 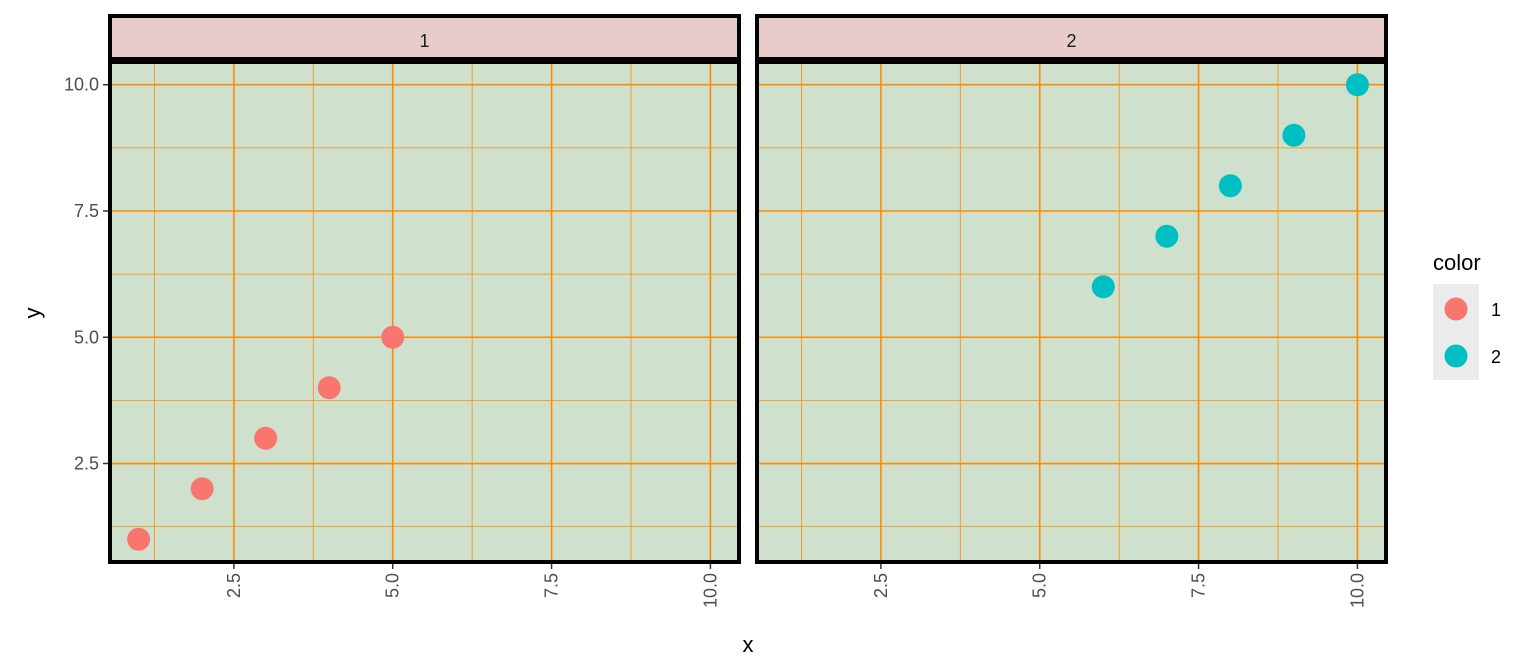 I want to click on legend: color 1 2, so click(x=1467, y=315).